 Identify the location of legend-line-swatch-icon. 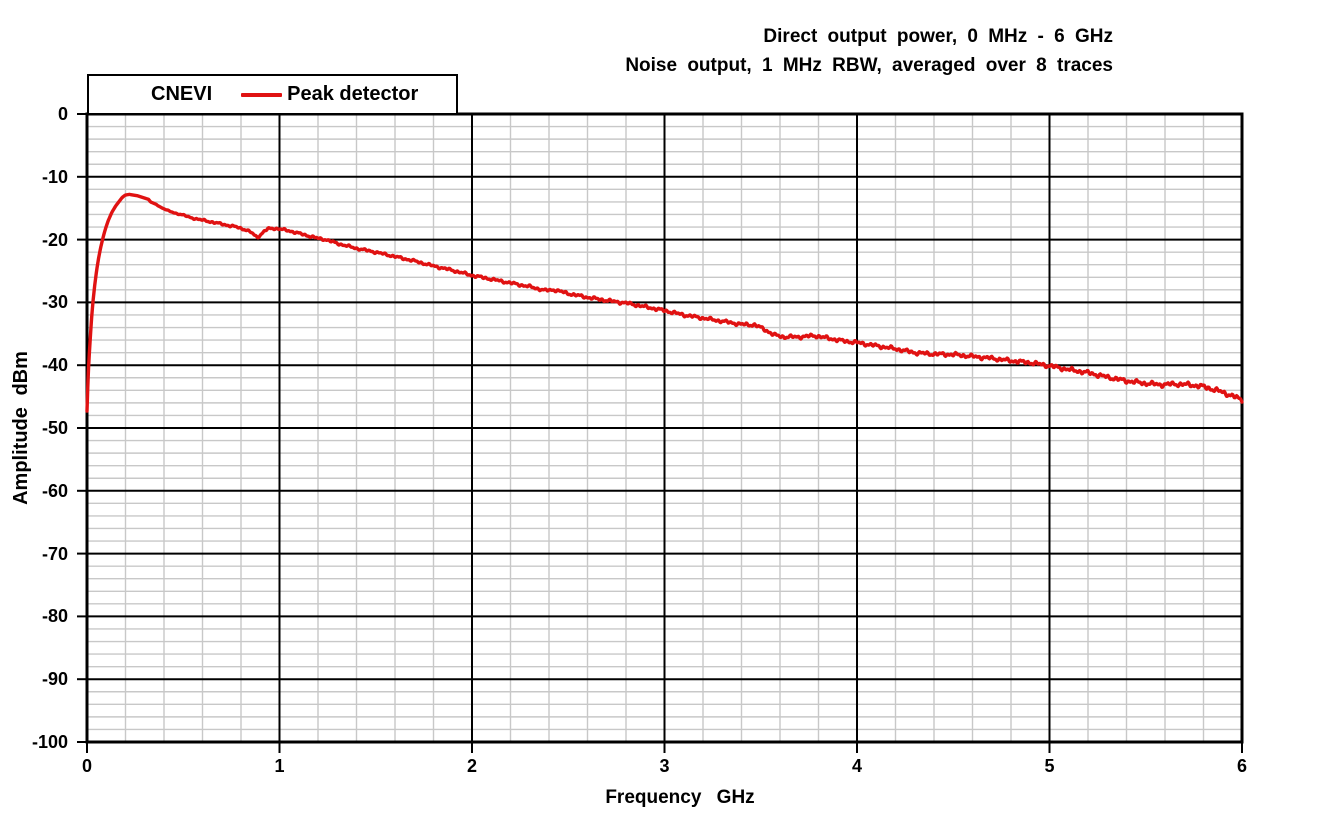
(262, 94).